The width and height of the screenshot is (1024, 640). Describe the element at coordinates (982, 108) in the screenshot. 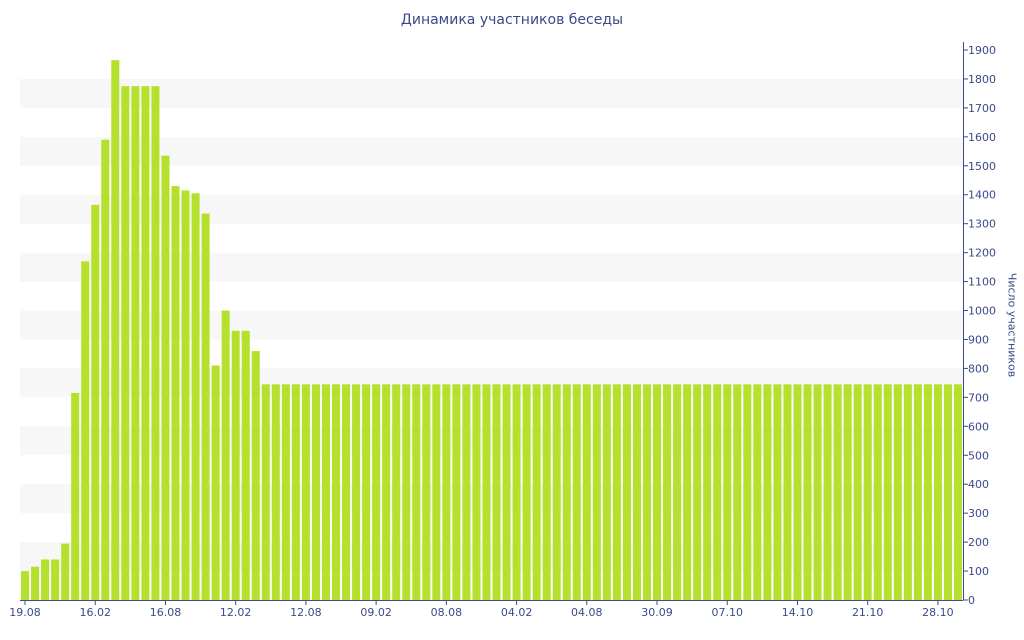

I see `y-tick-label: 1700` at that location.